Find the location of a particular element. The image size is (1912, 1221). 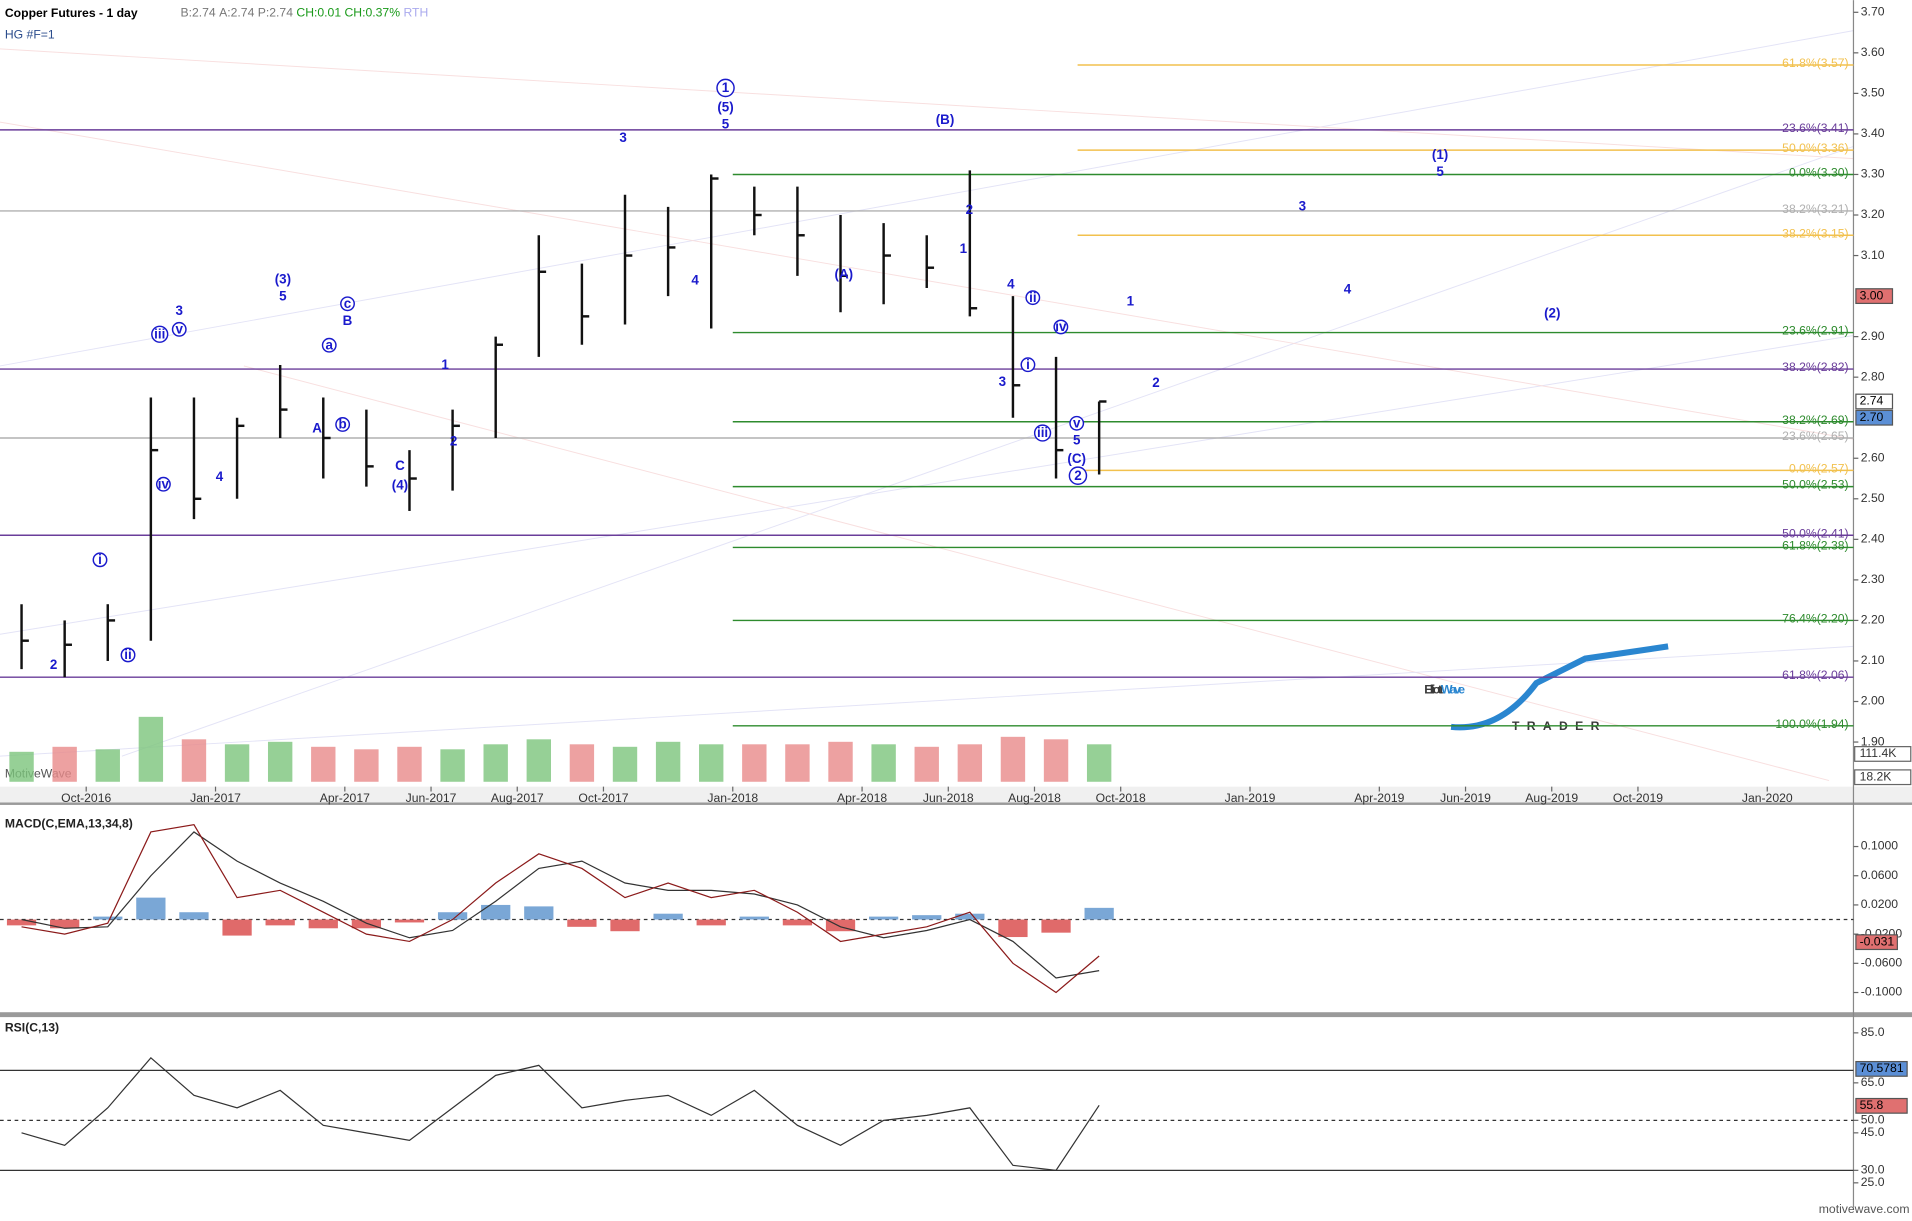

y-tick-label: 3.60 is located at coordinates (1873, 52).